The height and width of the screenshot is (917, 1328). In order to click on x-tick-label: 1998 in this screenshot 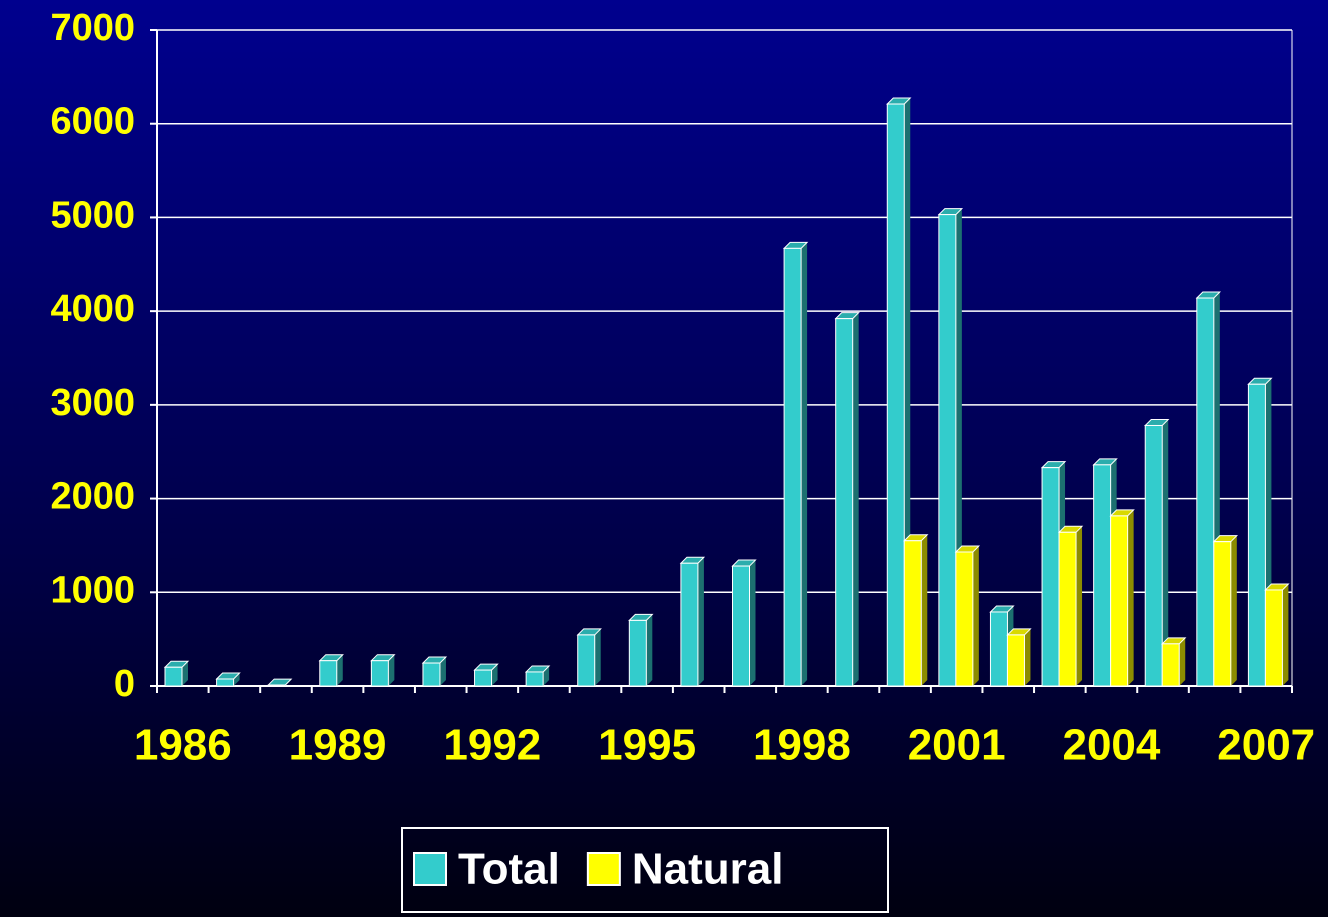, I will do `click(802, 745)`.